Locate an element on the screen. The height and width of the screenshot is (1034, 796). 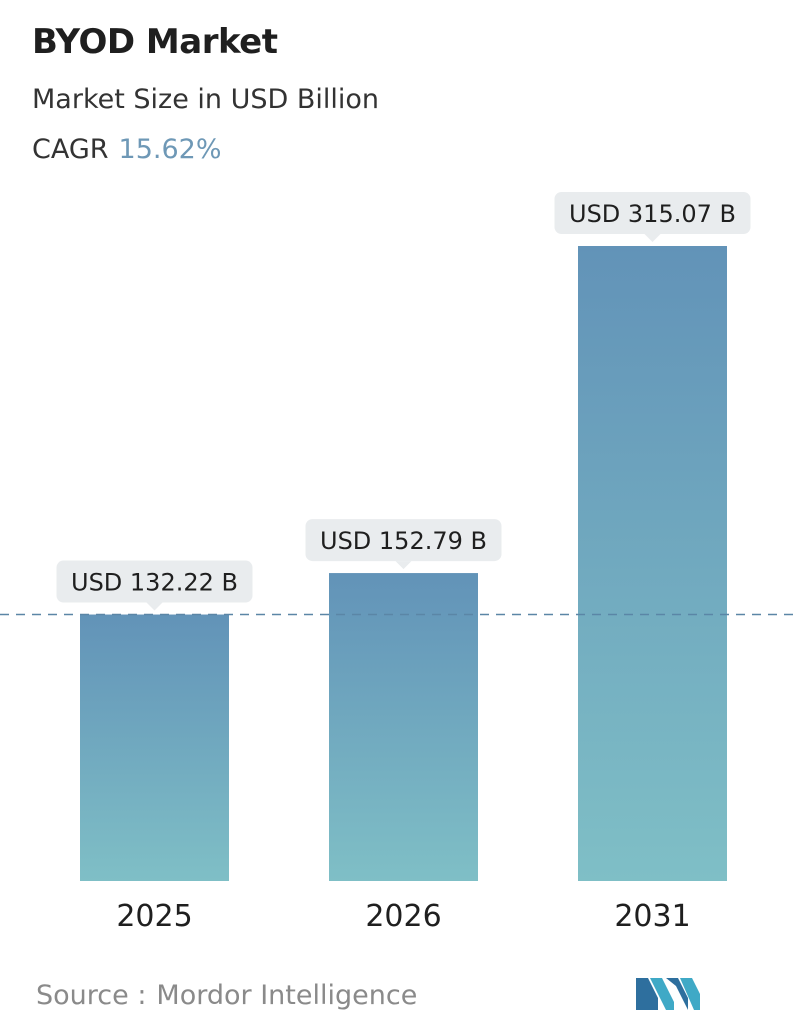
bar-2031 is located at coordinates (652, 563).